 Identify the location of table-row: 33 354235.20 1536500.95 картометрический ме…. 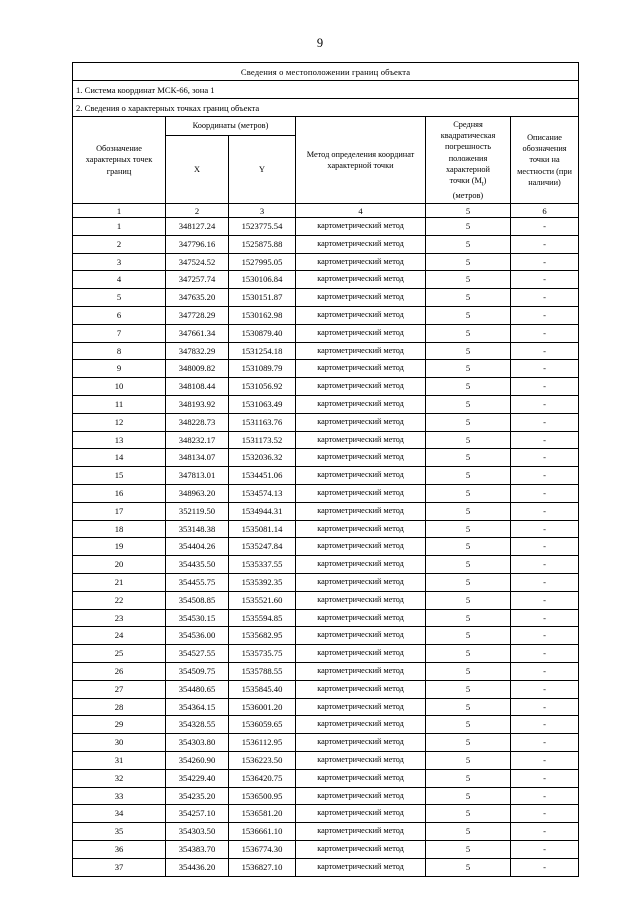
(326, 796).